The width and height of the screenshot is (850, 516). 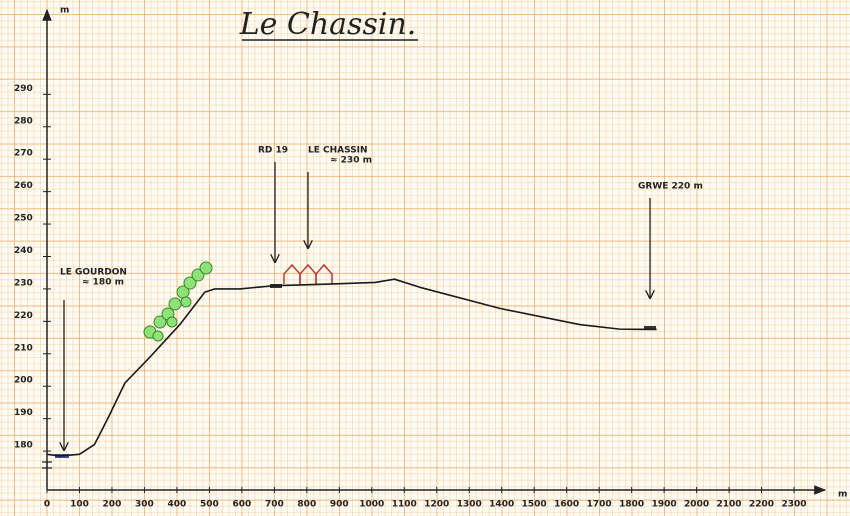 I want to click on x-tick-label: 700, so click(x=274, y=505).